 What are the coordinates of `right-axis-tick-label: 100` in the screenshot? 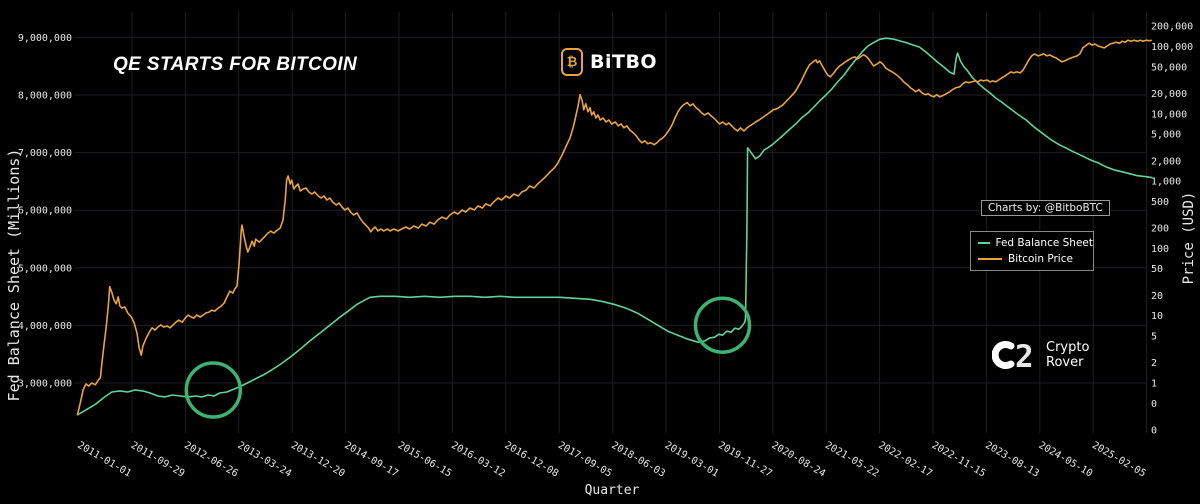 It's located at (1160, 249).